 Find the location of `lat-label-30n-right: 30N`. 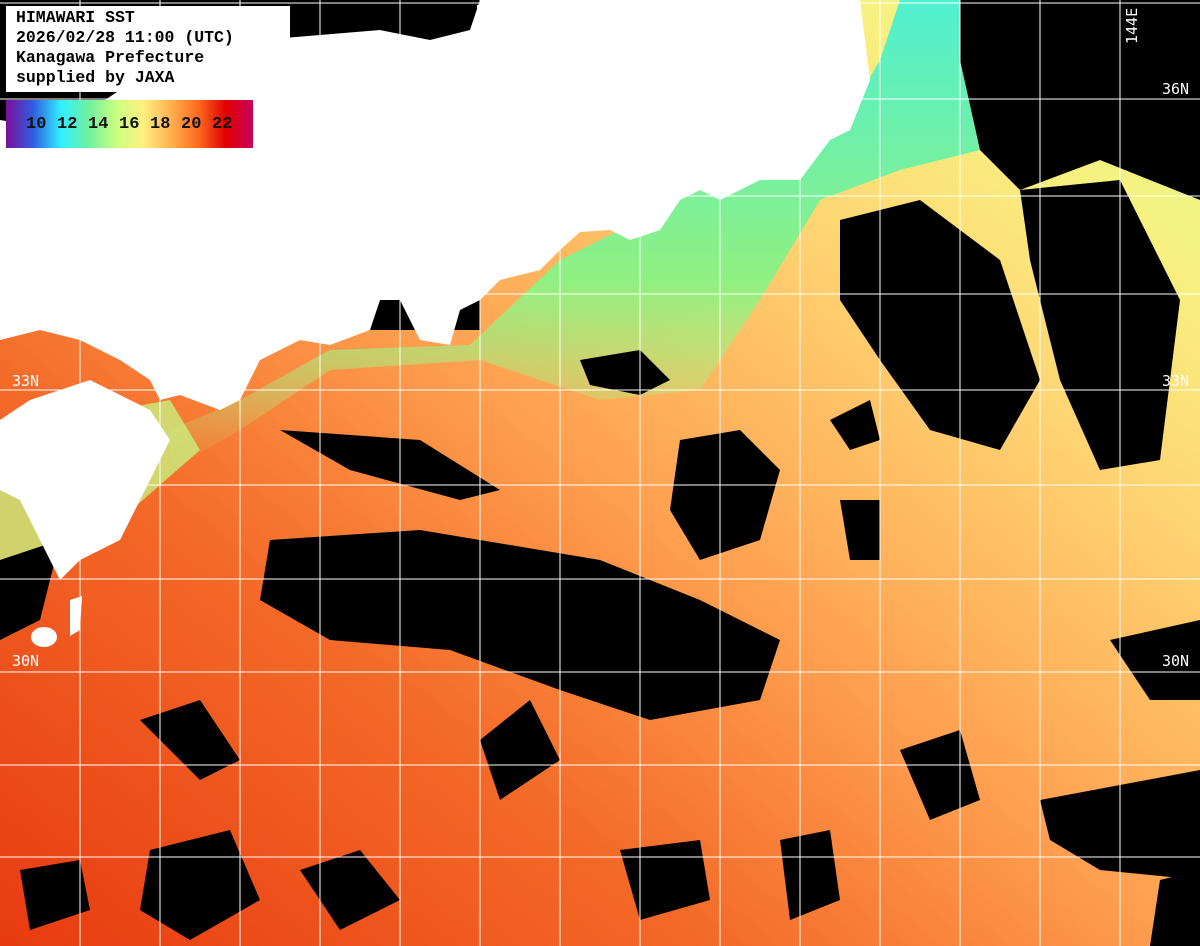

lat-label-30n-right: 30N is located at coordinates (1176, 661).